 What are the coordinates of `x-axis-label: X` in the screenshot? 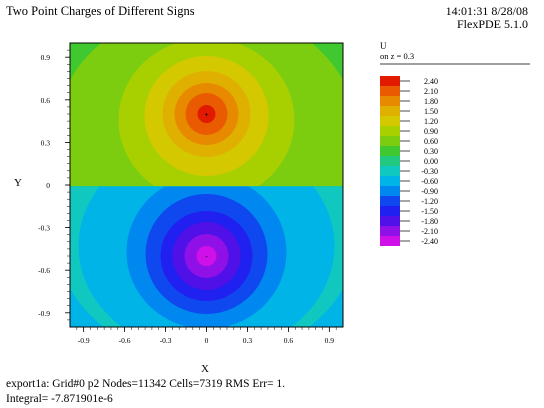 It's located at (205, 369).